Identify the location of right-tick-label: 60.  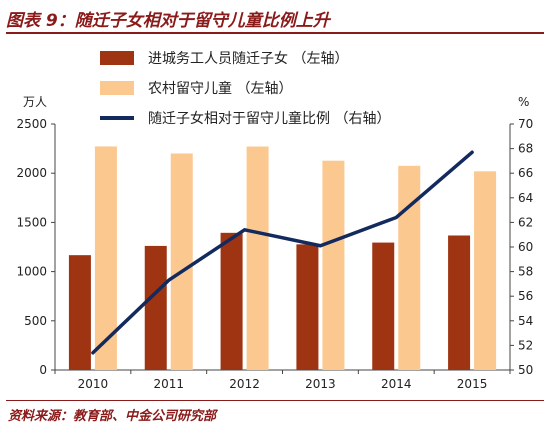
(525, 247).